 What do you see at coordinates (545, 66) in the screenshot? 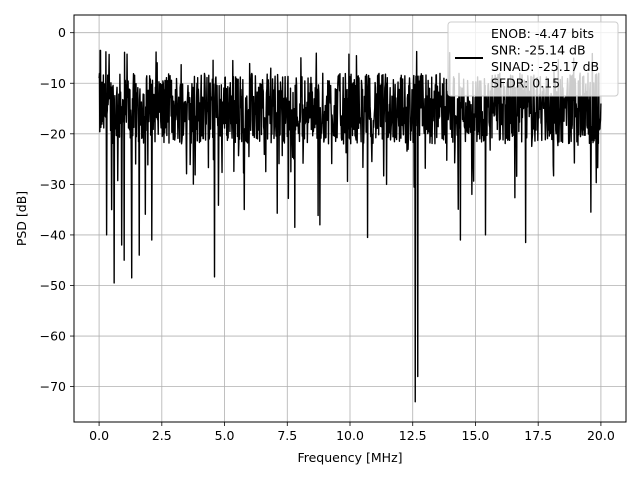
I see `legend-sinad: SINAD: -25.17 dB` at bounding box center [545, 66].